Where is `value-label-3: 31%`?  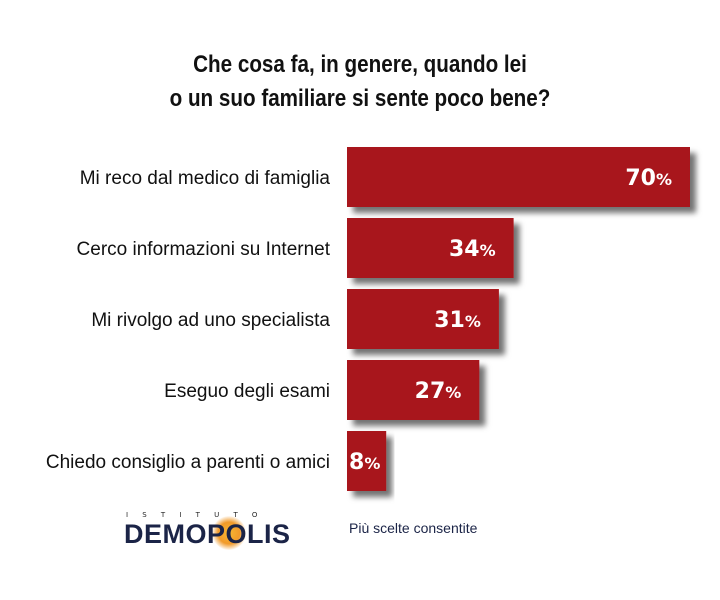 value-label-3: 31% is located at coordinates (457, 320).